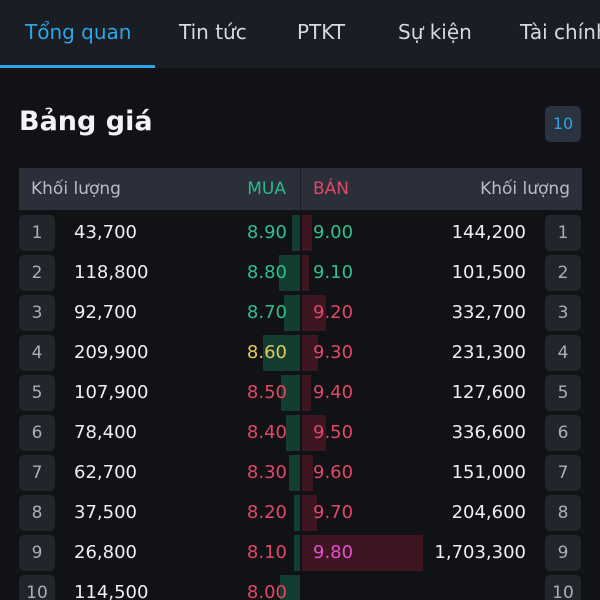 This screenshot has height=600, width=600. I want to click on row-index-right: 6, so click(563, 433).